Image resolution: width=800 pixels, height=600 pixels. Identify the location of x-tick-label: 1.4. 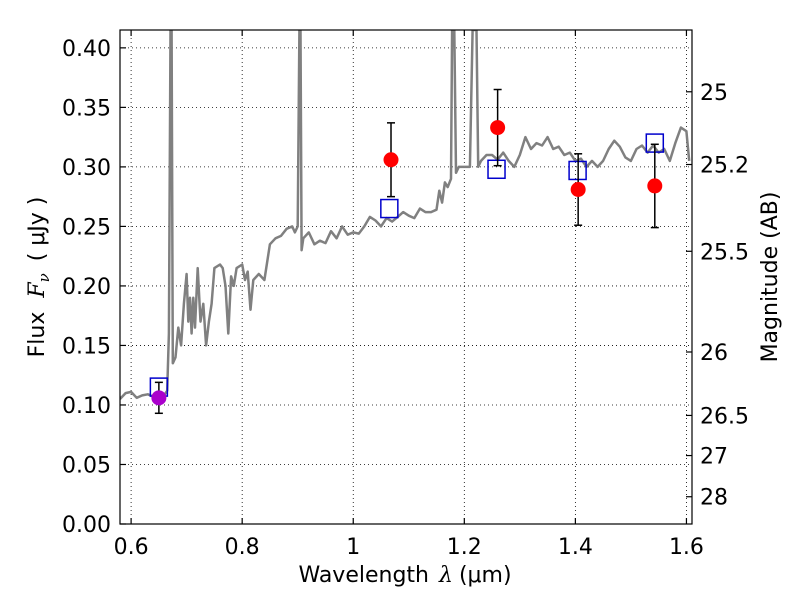
(575, 547).